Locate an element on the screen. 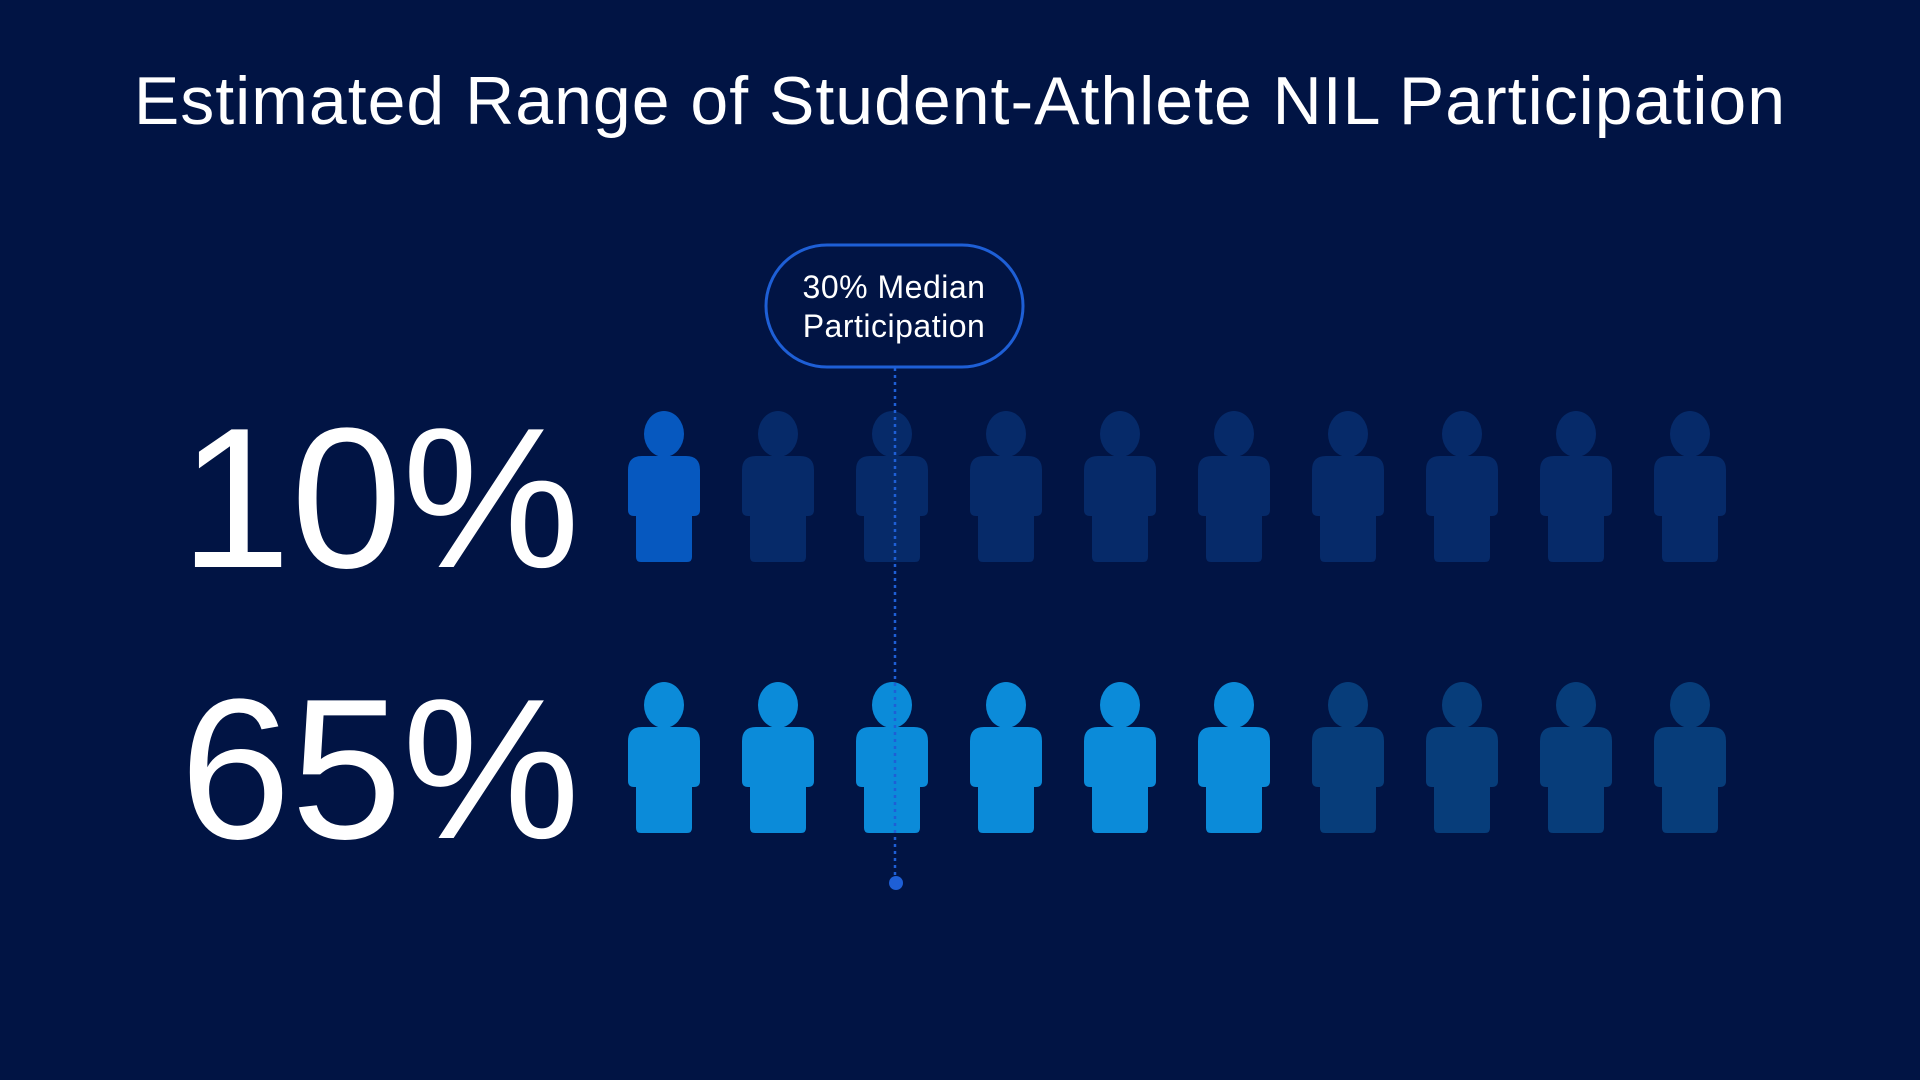  row-value-label-low: 10% is located at coordinates (380, 498).